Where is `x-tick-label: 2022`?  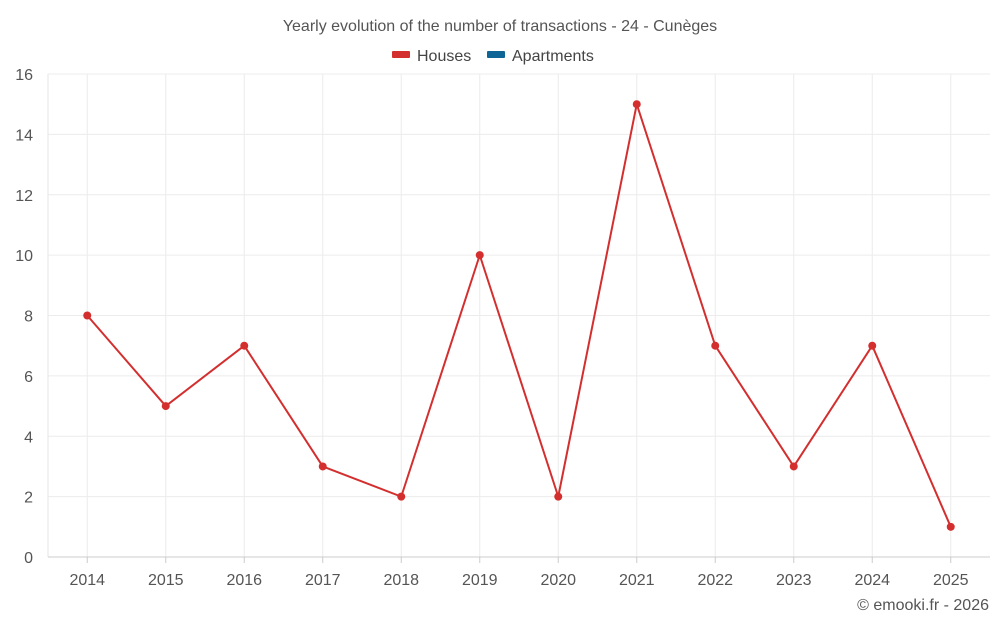
x-tick-label: 2022 is located at coordinates (715, 580).